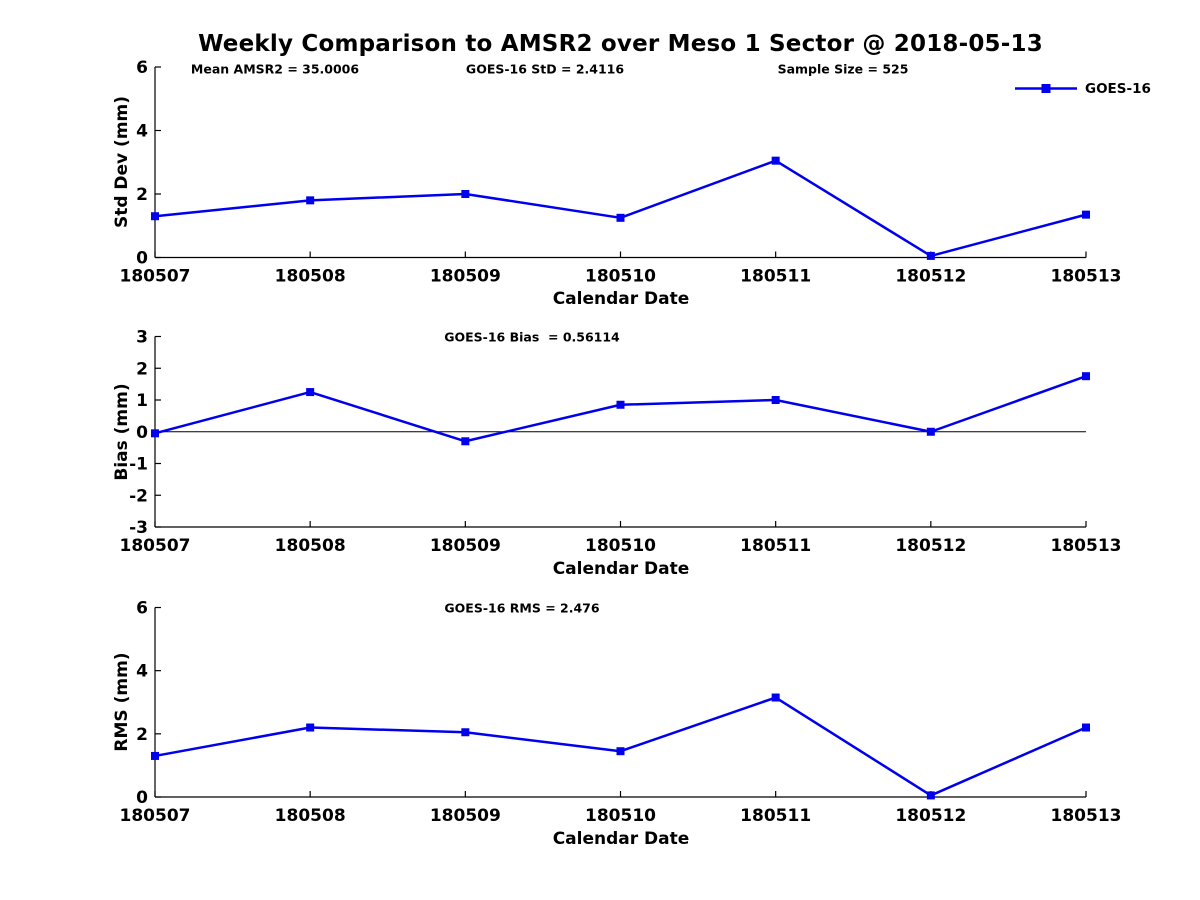 This screenshot has width=1200, height=900. I want to click on annotation-goes16-bias: GOES-16 Bias = 0.56114, so click(532, 337).